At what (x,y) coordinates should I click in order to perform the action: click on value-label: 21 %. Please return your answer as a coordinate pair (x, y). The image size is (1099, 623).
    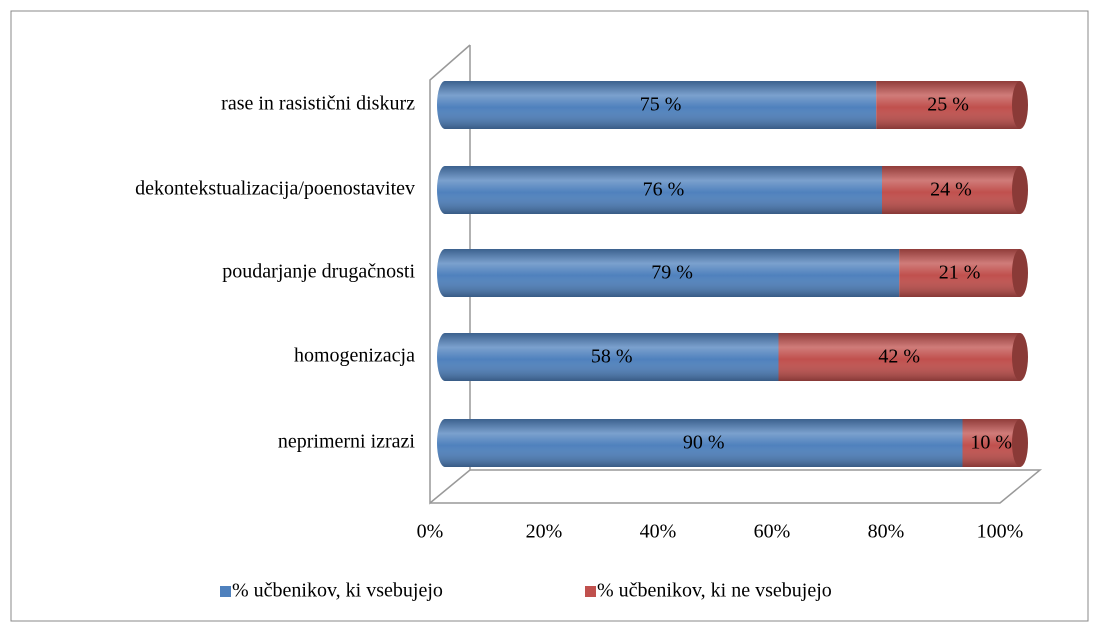
    Looking at the image, I should click on (960, 273).